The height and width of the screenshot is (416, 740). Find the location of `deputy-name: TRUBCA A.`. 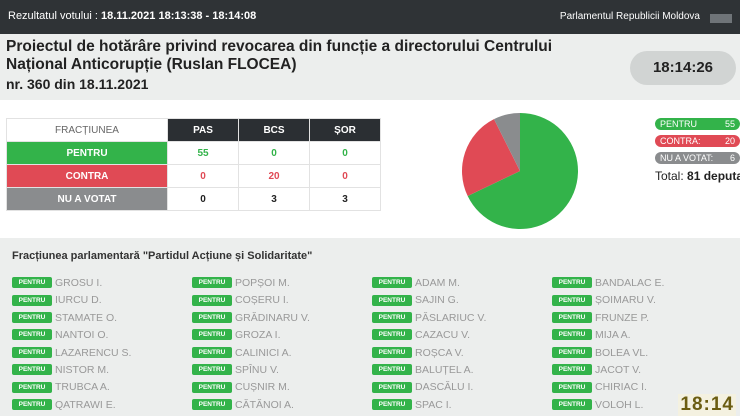

deputy-name: TRUBCA A. is located at coordinates (82, 387).